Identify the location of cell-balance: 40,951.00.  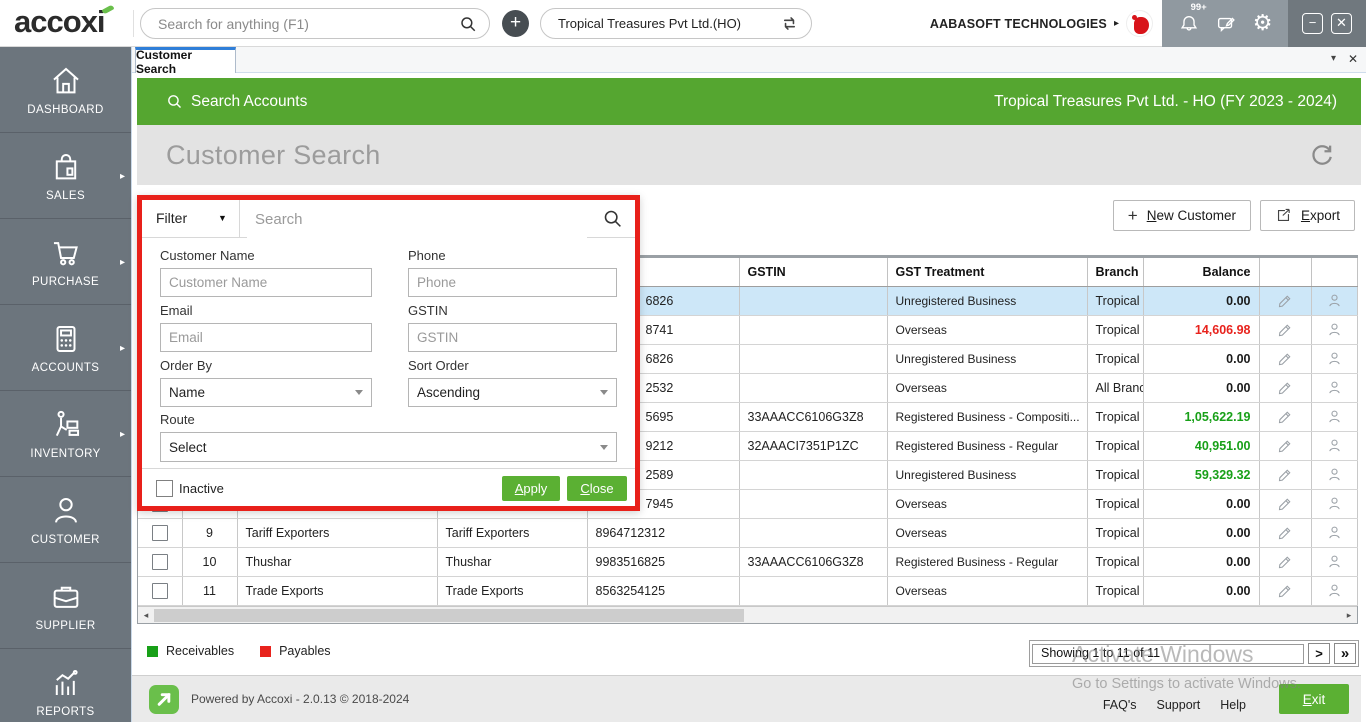
(1201, 446).